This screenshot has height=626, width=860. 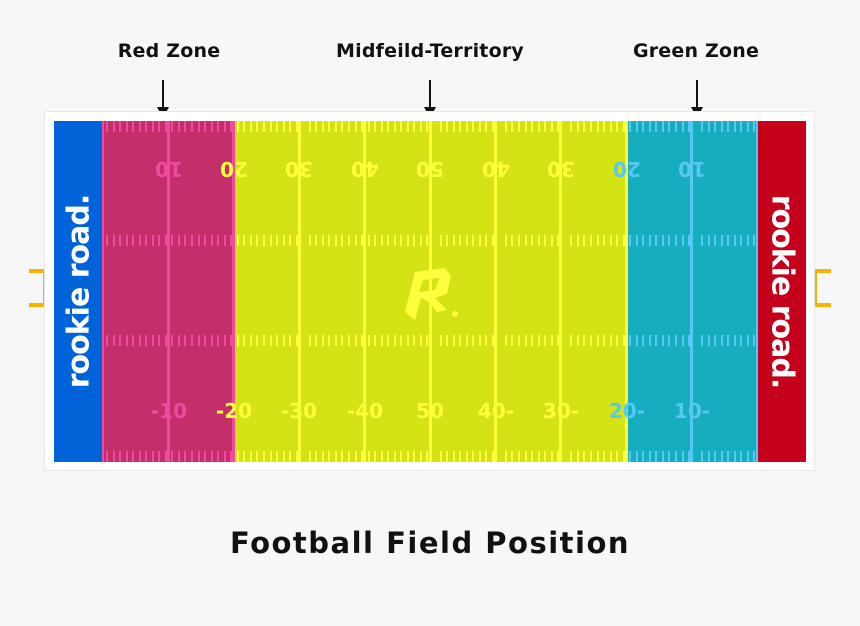 What do you see at coordinates (299, 411) in the screenshot?
I see `yard-number-bottom: -30` at bounding box center [299, 411].